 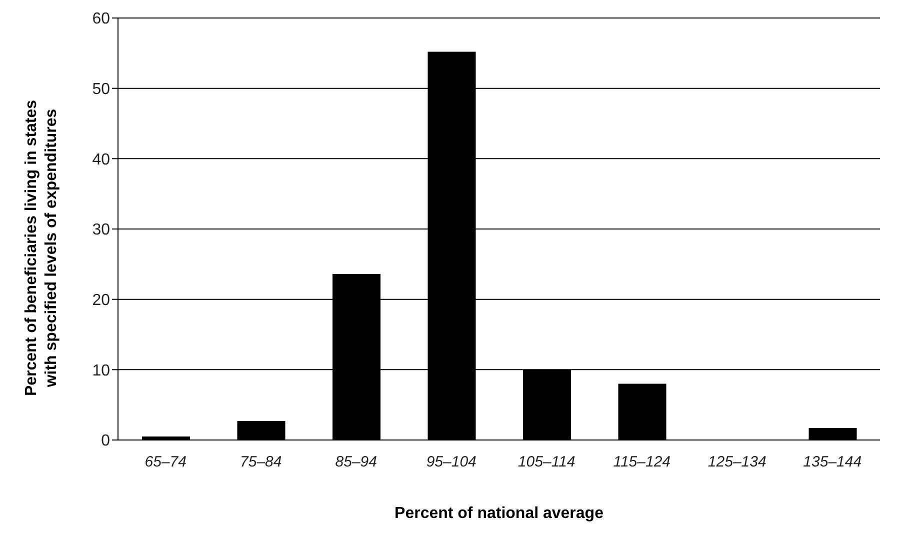 What do you see at coordinates (101, 159) in the screenshot?
I see `y-tick-label: 40` at bounding box center [101, 159].